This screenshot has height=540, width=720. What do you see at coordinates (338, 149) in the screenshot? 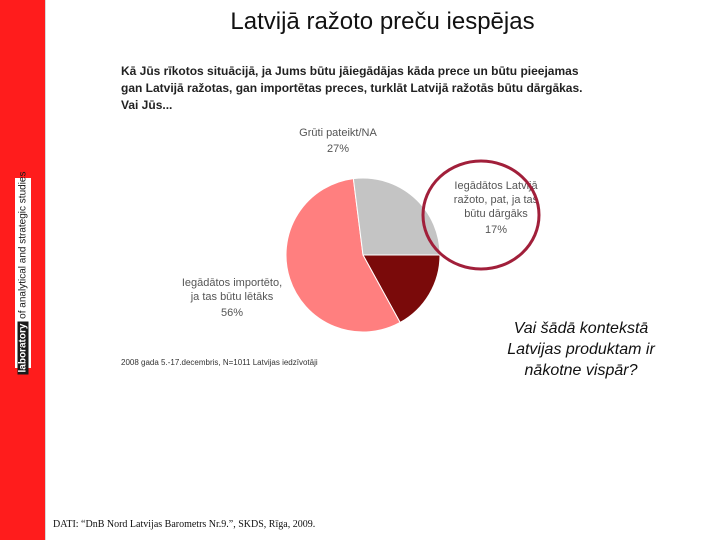
I see `slice-value-label: 27%` at bounding box center [338, 149].